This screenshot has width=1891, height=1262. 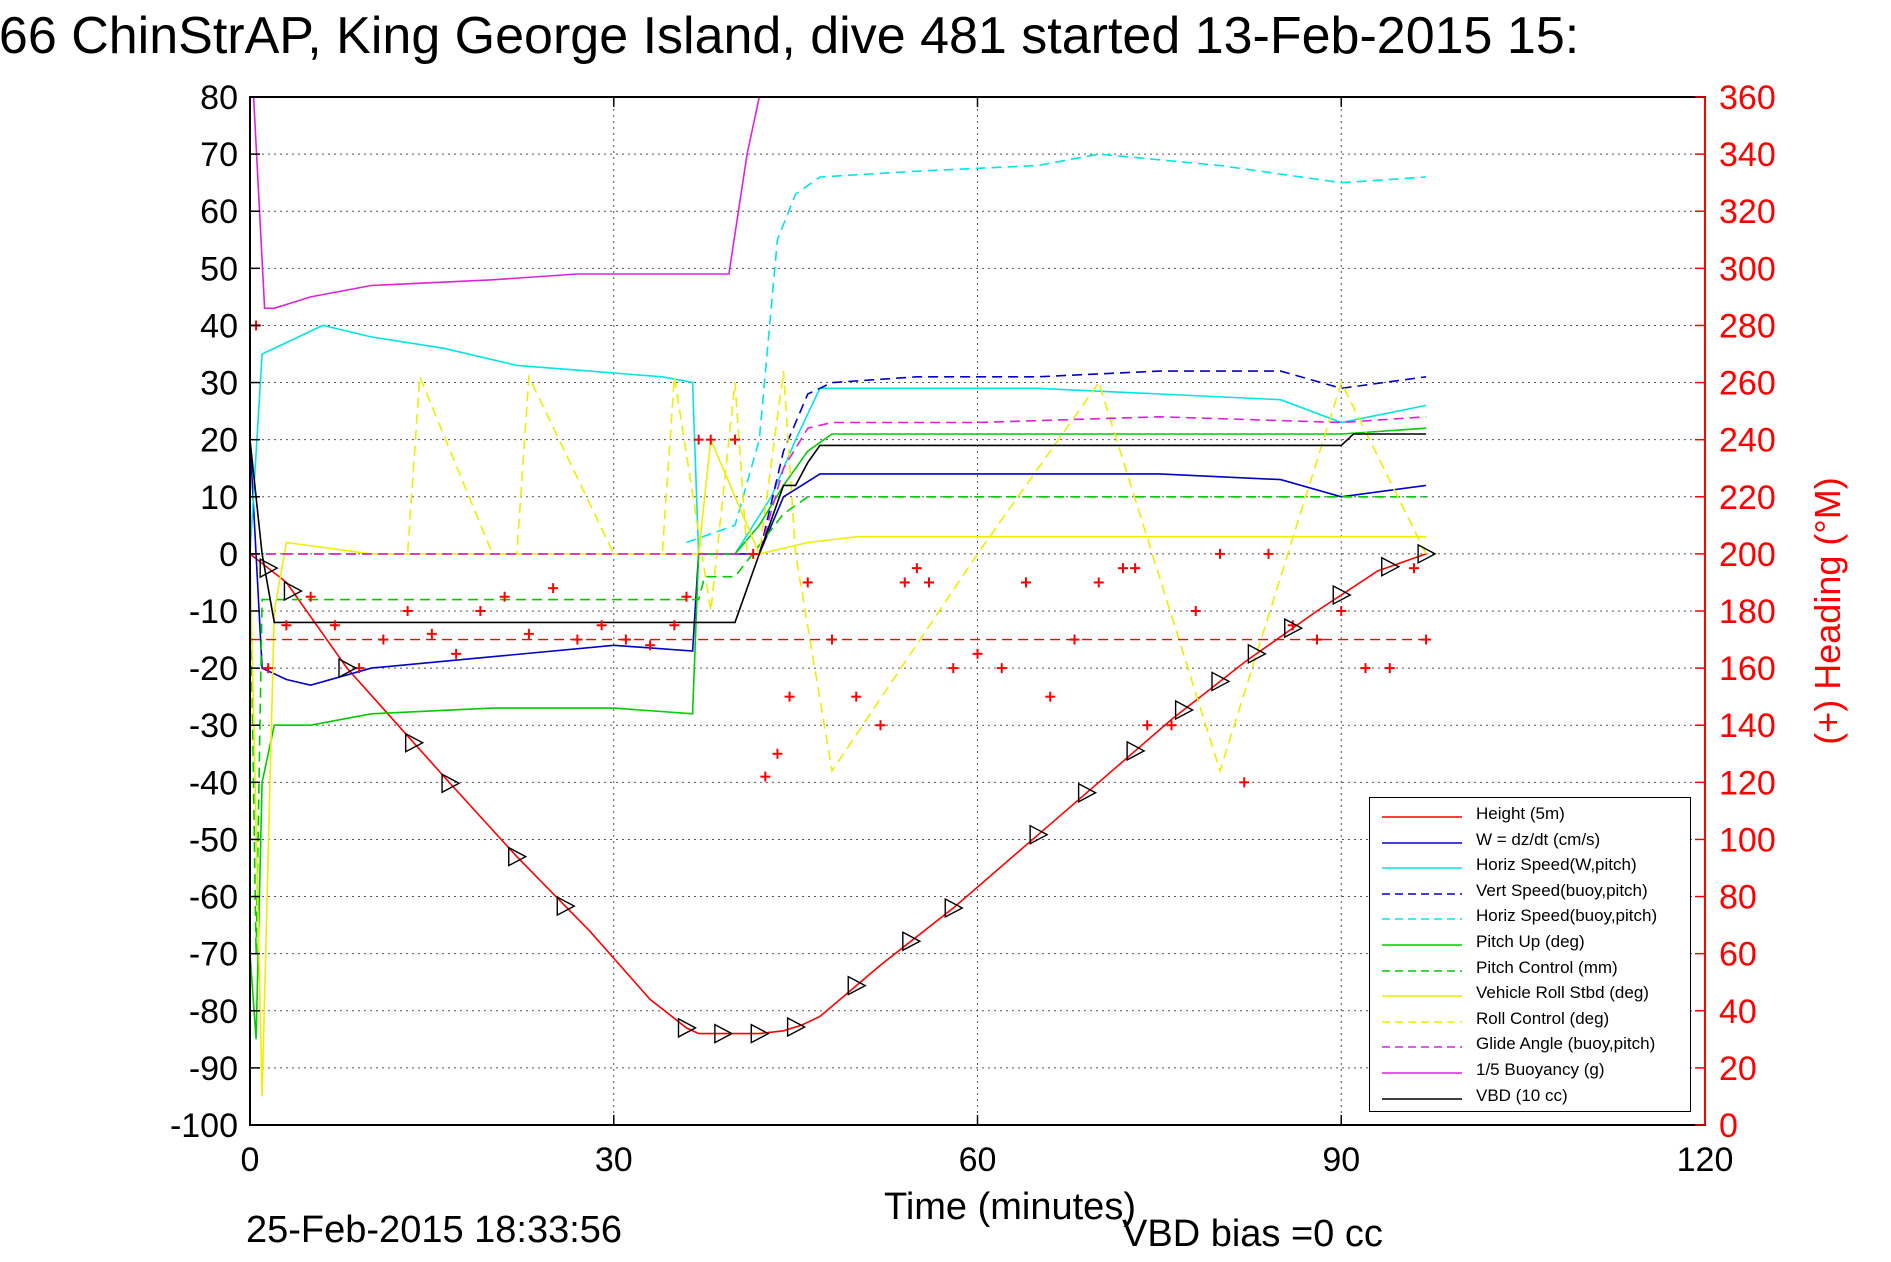 What do you see at coordinates (1747, 98) in the screenshot?
I see `y2-tick-label: 360` at bounding box center [1747, 98].